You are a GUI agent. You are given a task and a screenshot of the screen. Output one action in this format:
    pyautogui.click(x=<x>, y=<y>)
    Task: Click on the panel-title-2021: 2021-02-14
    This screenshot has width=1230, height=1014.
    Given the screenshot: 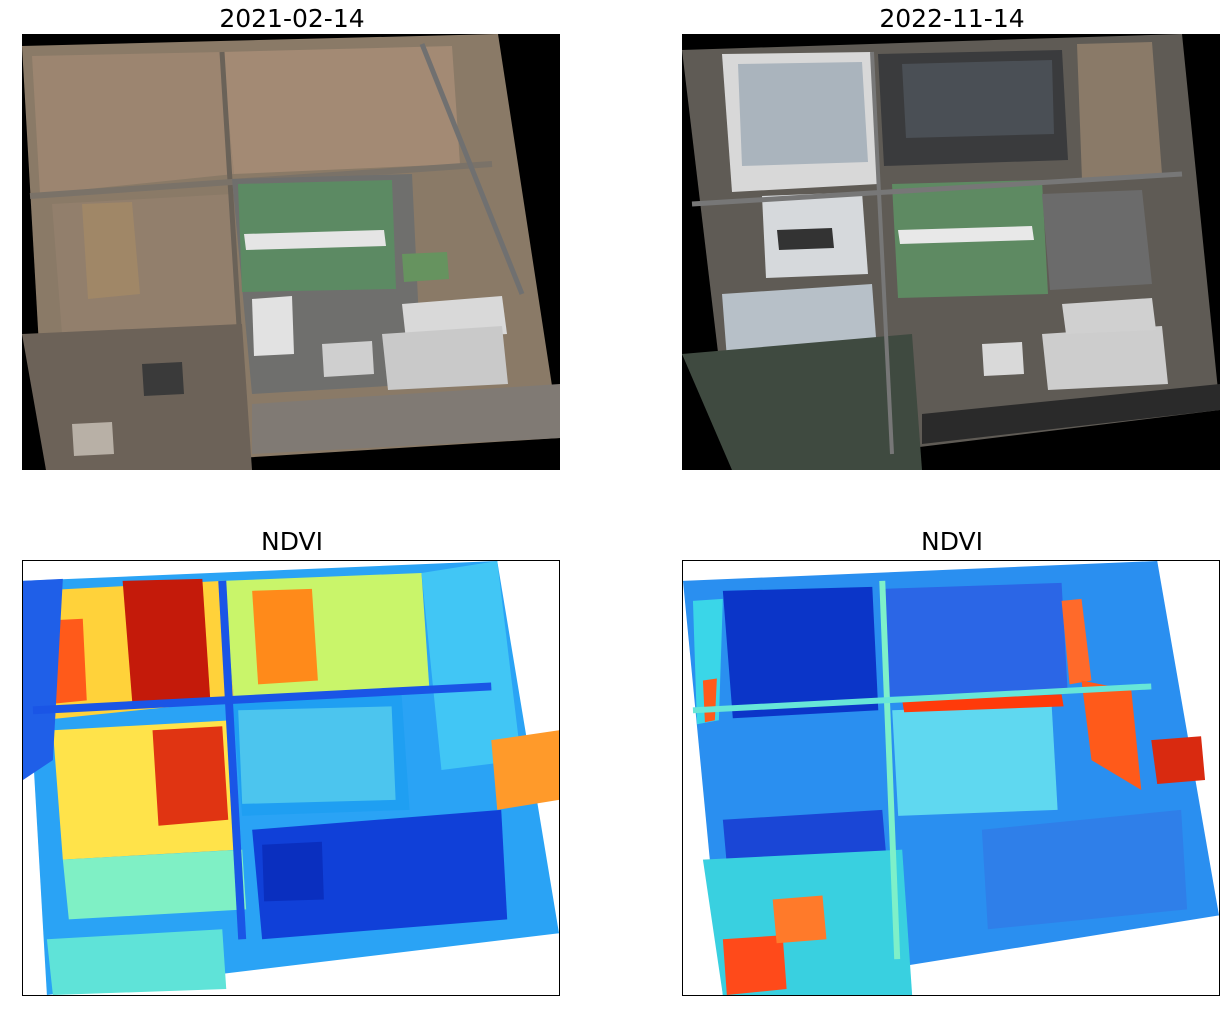 What is the action you would take?
    pyautogui.click(x=292, y=18)
    